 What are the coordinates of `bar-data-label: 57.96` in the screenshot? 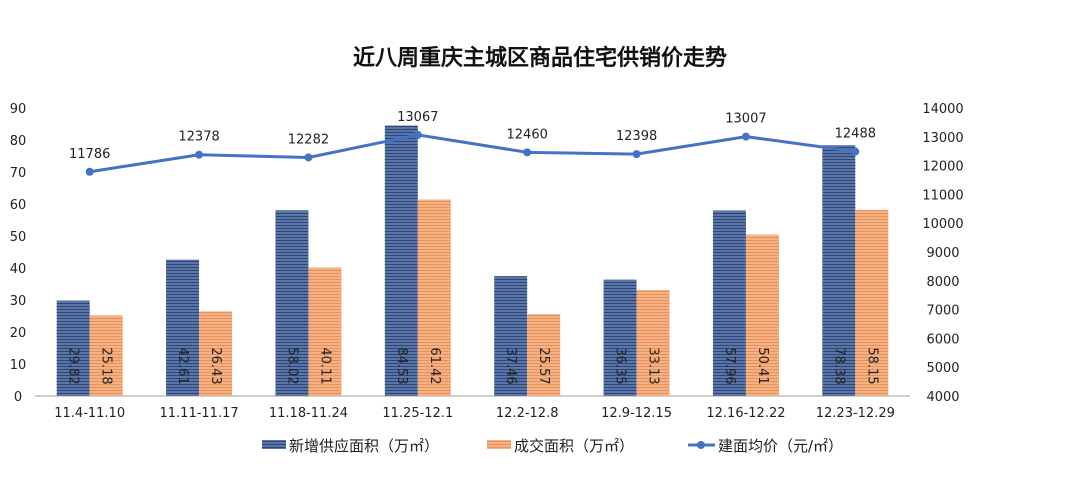 It's located at (729, 365).